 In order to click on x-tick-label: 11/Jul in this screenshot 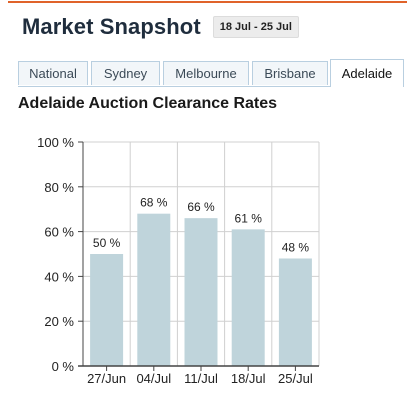, I will do `click(201, 378)`.